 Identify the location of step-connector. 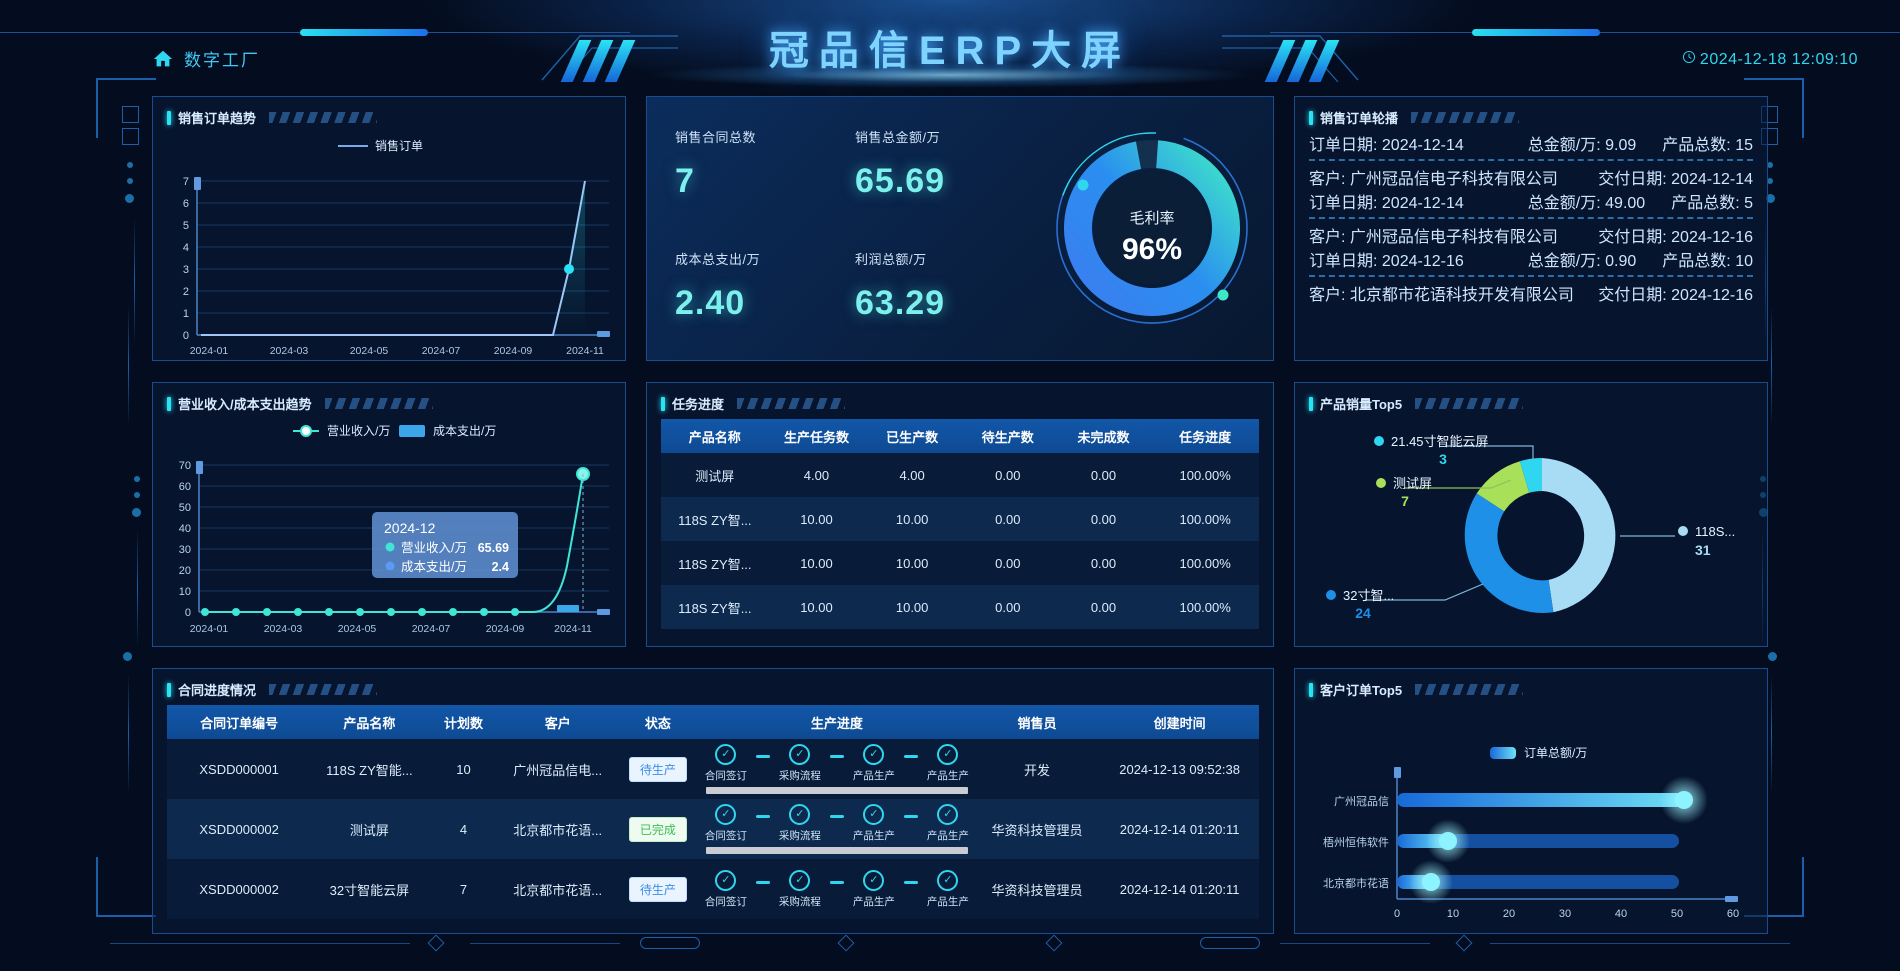
(910, 882).